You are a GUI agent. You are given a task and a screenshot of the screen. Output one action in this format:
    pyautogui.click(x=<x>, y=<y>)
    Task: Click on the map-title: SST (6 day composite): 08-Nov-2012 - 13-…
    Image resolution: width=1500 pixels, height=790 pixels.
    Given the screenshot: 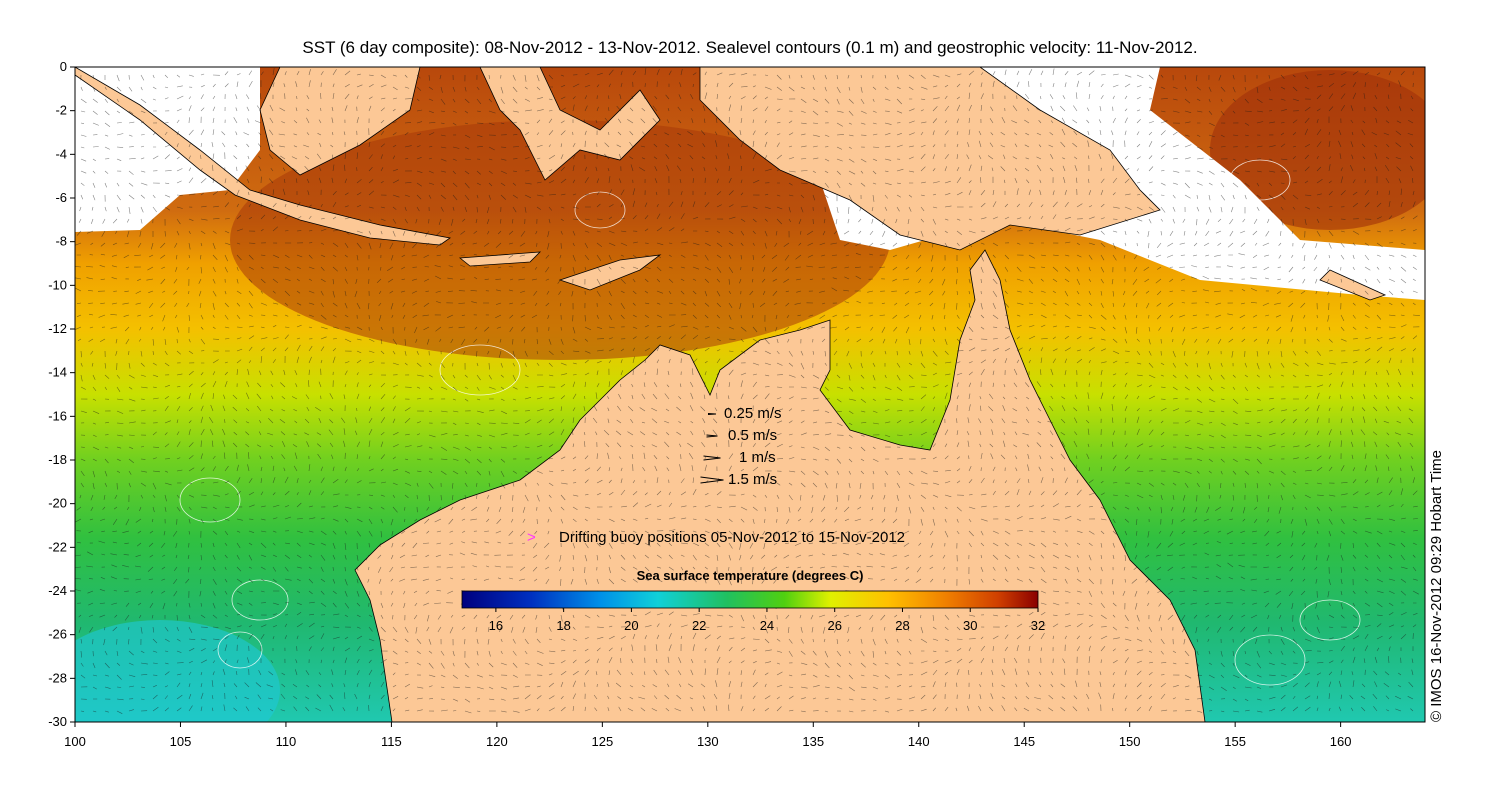 What is the action you would take?
    pyautogui.click(x=750, y=47)
    